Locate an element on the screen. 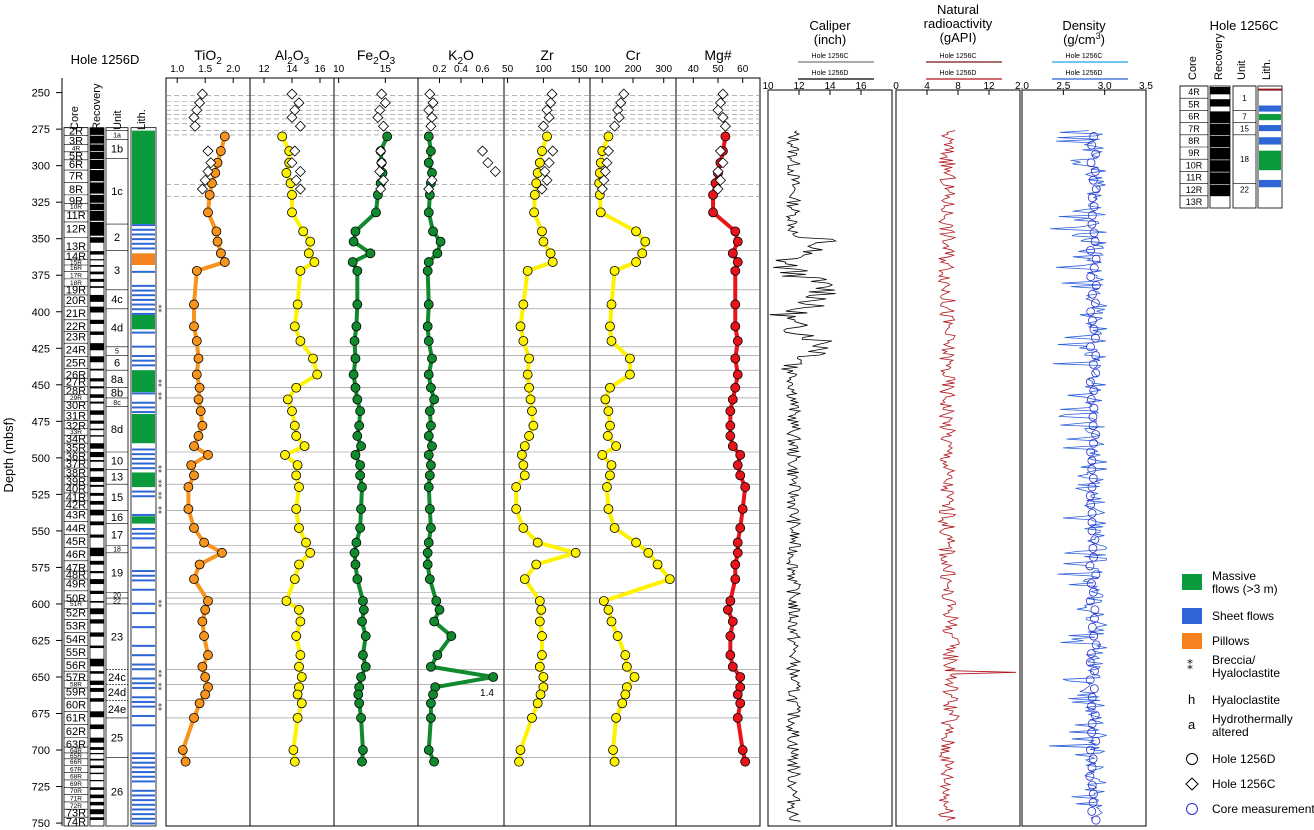  panel-title-mg: Mg# is located at coordinates (717, 55).